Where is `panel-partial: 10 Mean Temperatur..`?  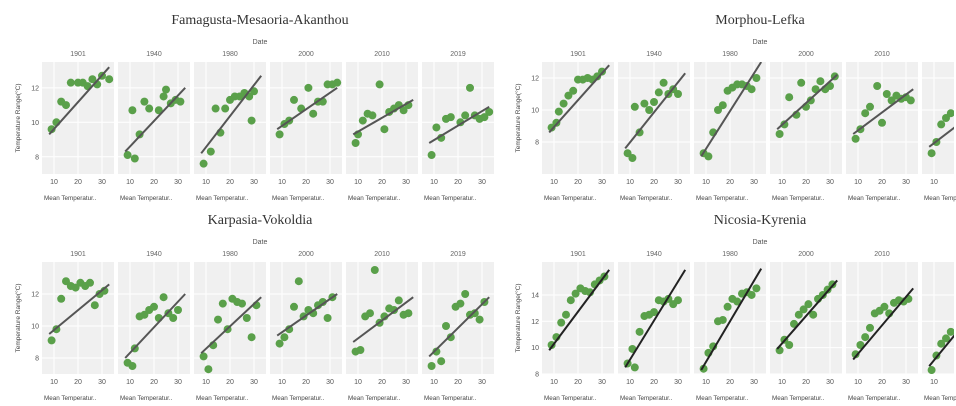
panel-partial: 10 Mean Temperatur.. is located at coordinates (939, 132).